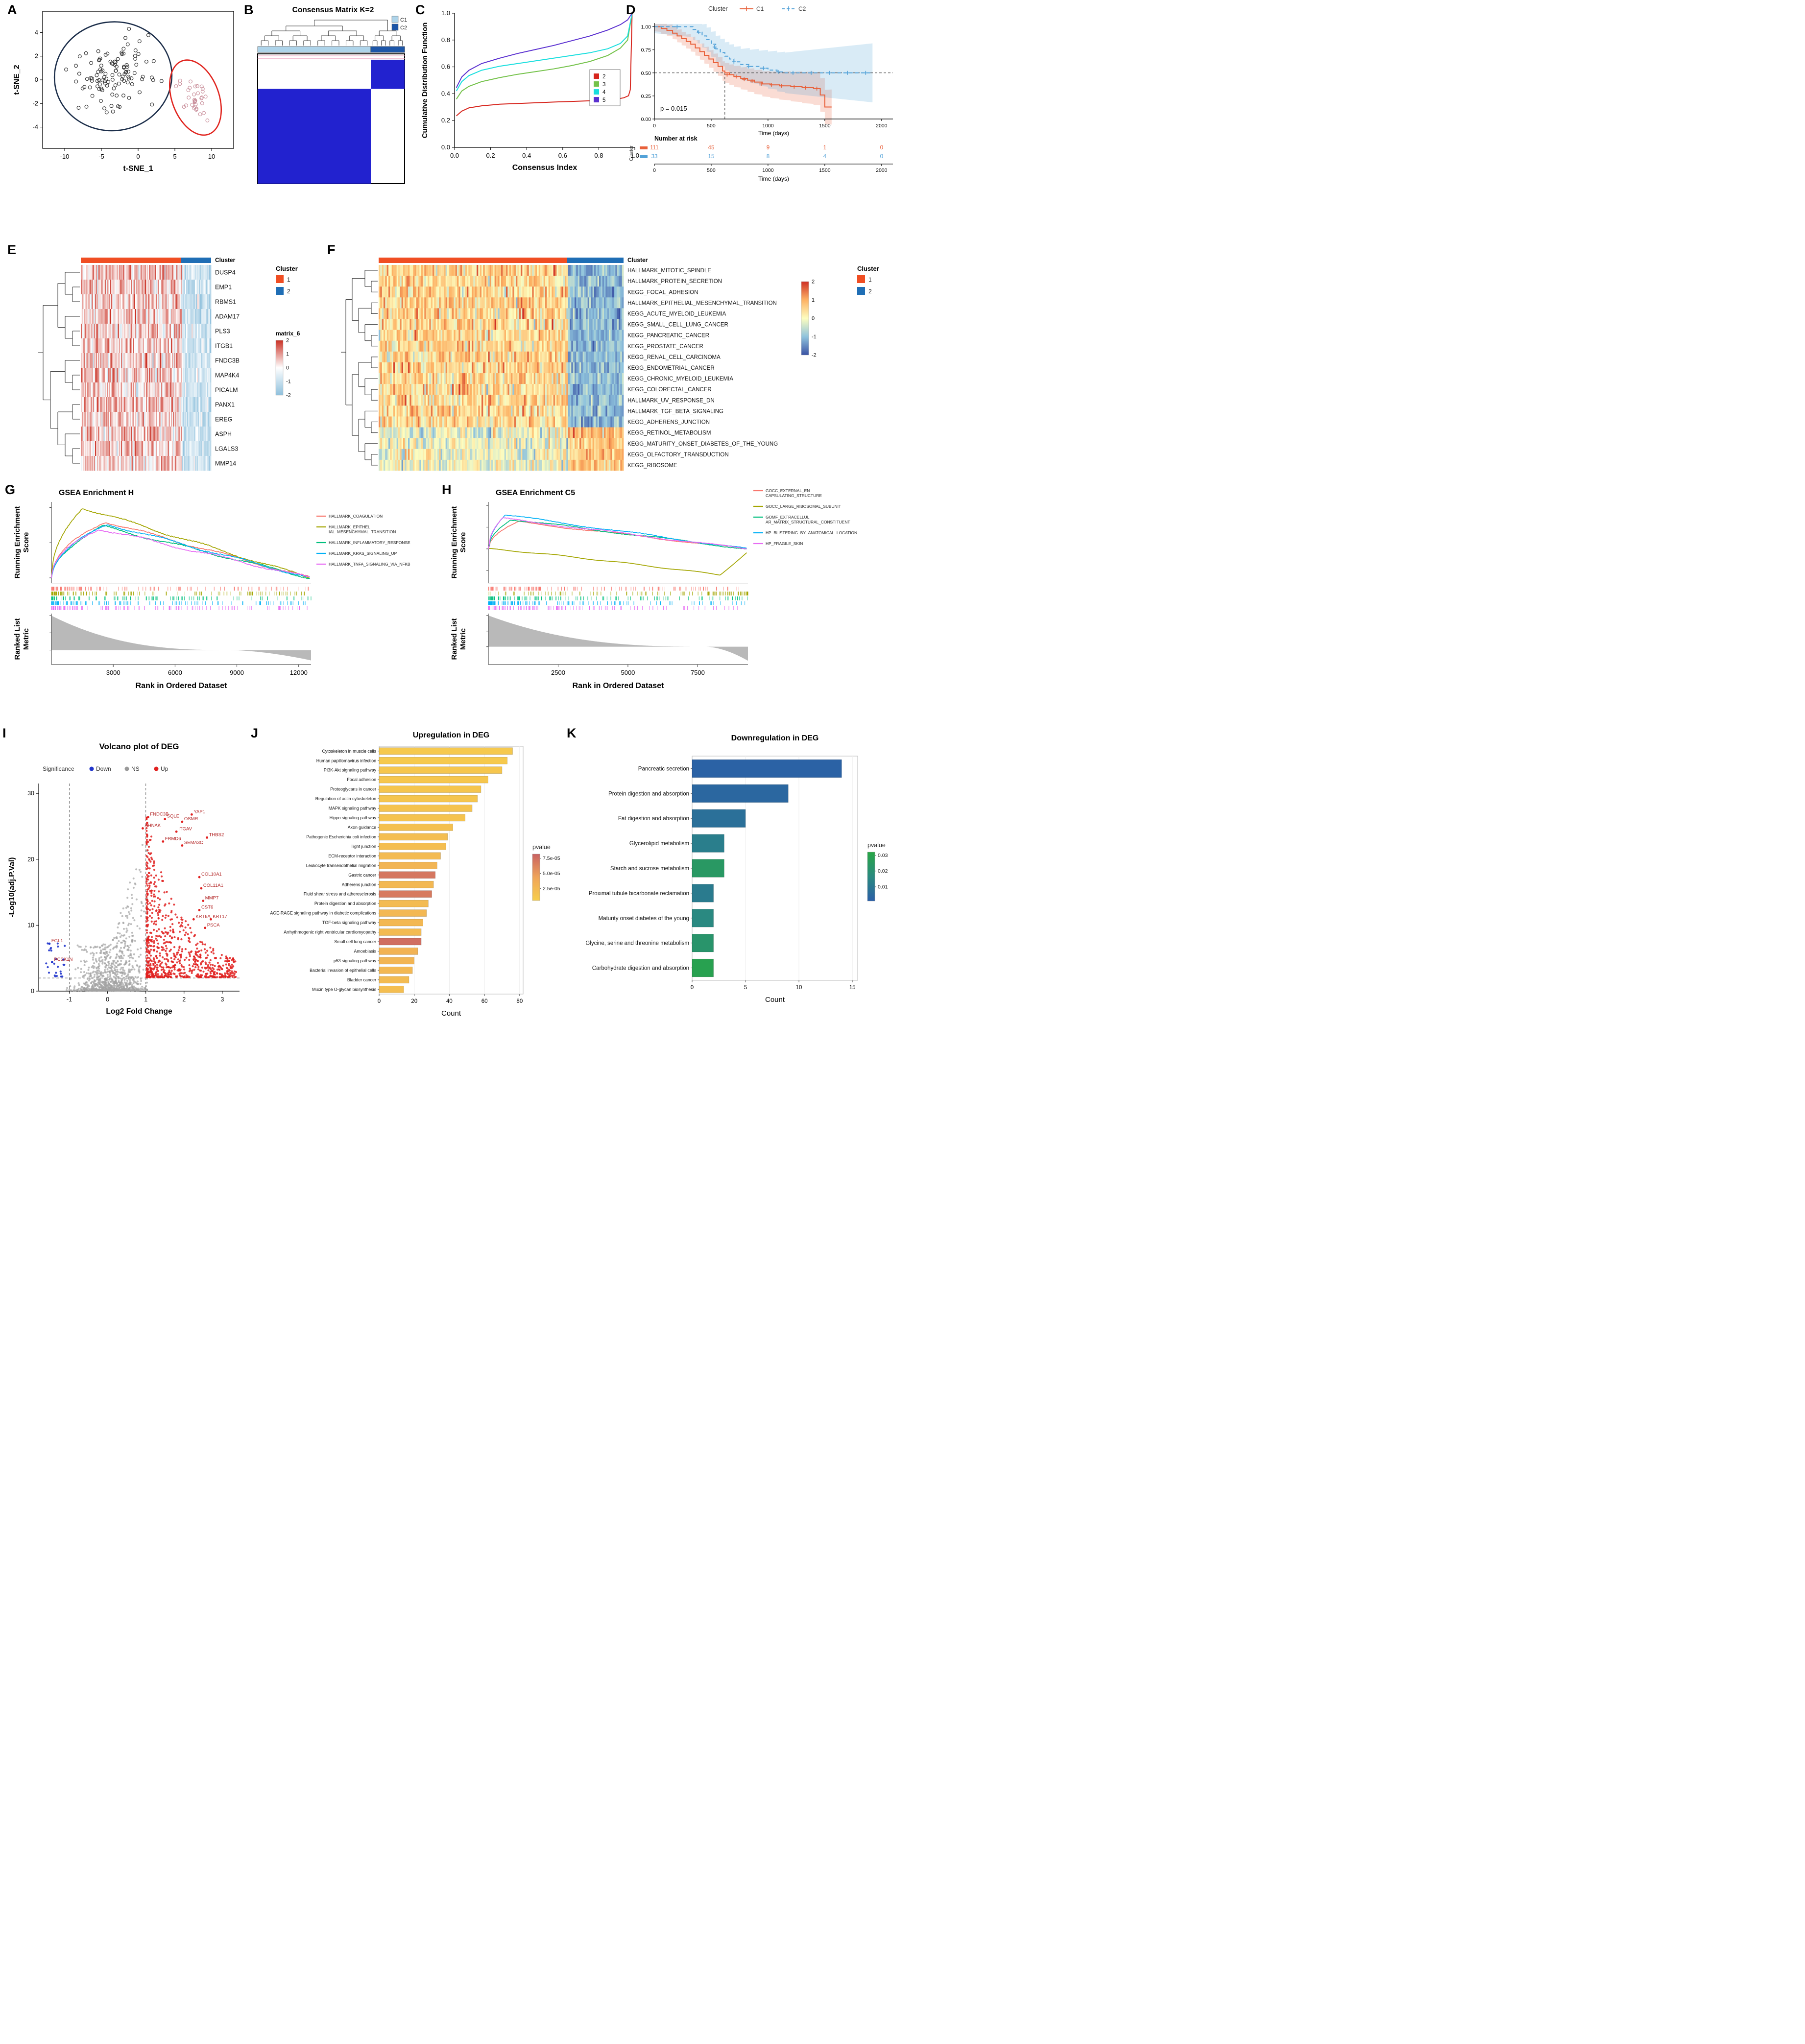  What do you see at coordinates (223, 433) in the screenshot?
I see `svg-text: ASPH` at bounding box center [223, 433].